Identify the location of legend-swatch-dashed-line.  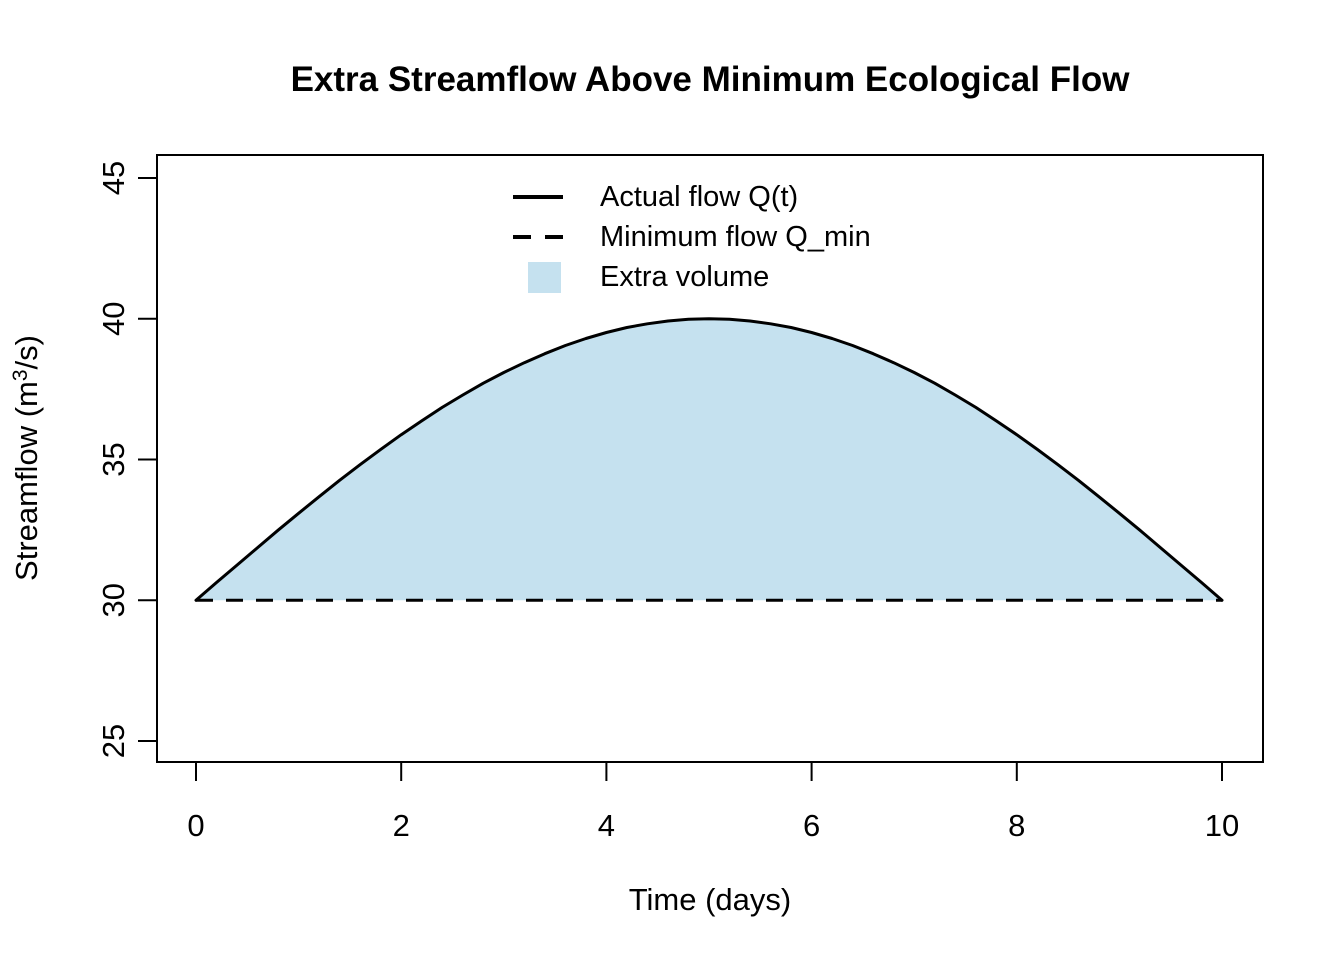
(538, 237).